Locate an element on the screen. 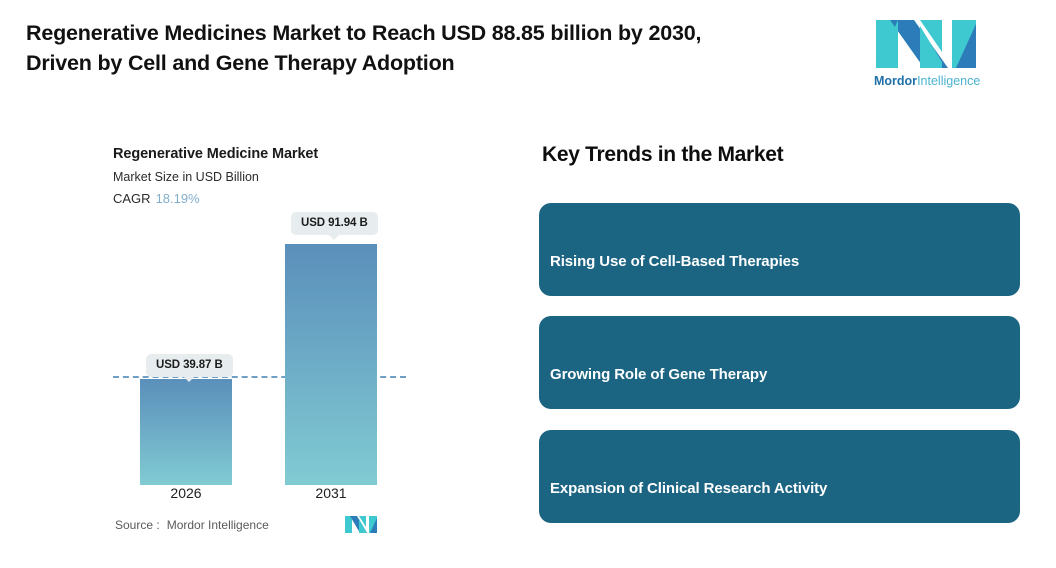 The height and width of the screenshot is (568, 1056). trend-card-0: Rising Use of Cell-Based Therapies is located at coordinates (779, 249).